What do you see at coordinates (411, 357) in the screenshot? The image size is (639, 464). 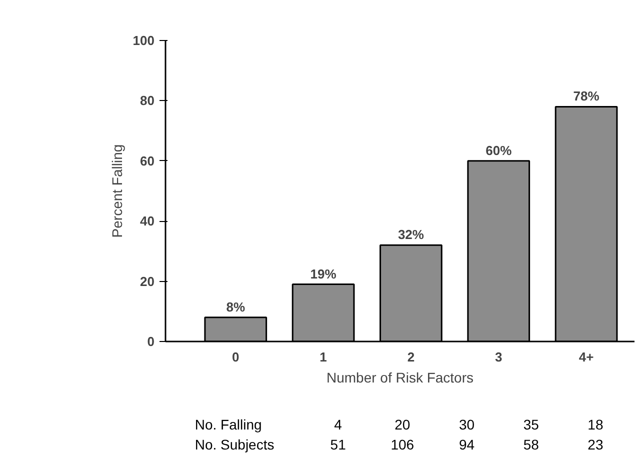 I see `x-tick-label: 2` at bounding box center [411, 357].